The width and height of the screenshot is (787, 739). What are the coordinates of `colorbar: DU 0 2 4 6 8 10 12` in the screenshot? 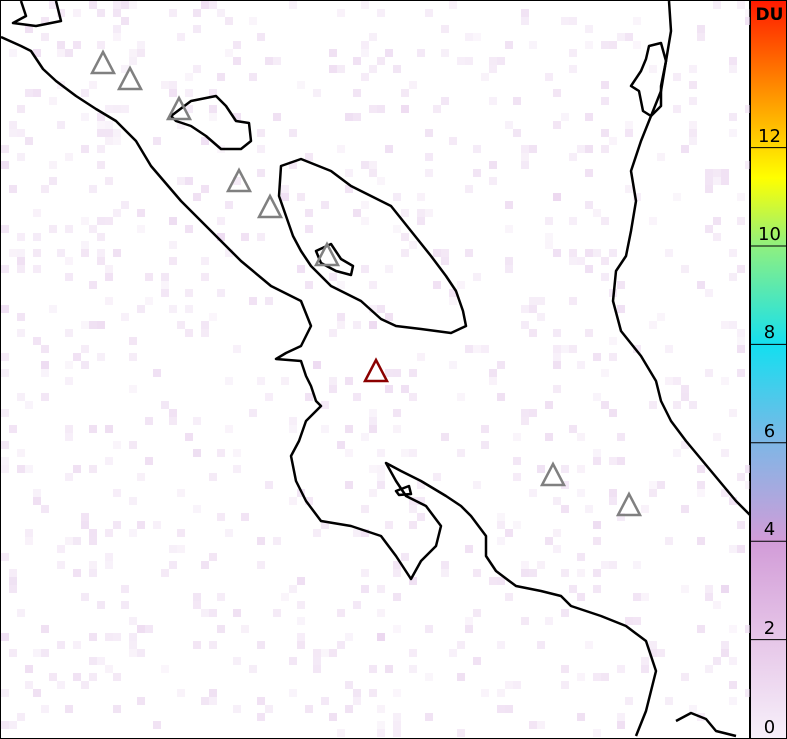 It's located at (768, 369).